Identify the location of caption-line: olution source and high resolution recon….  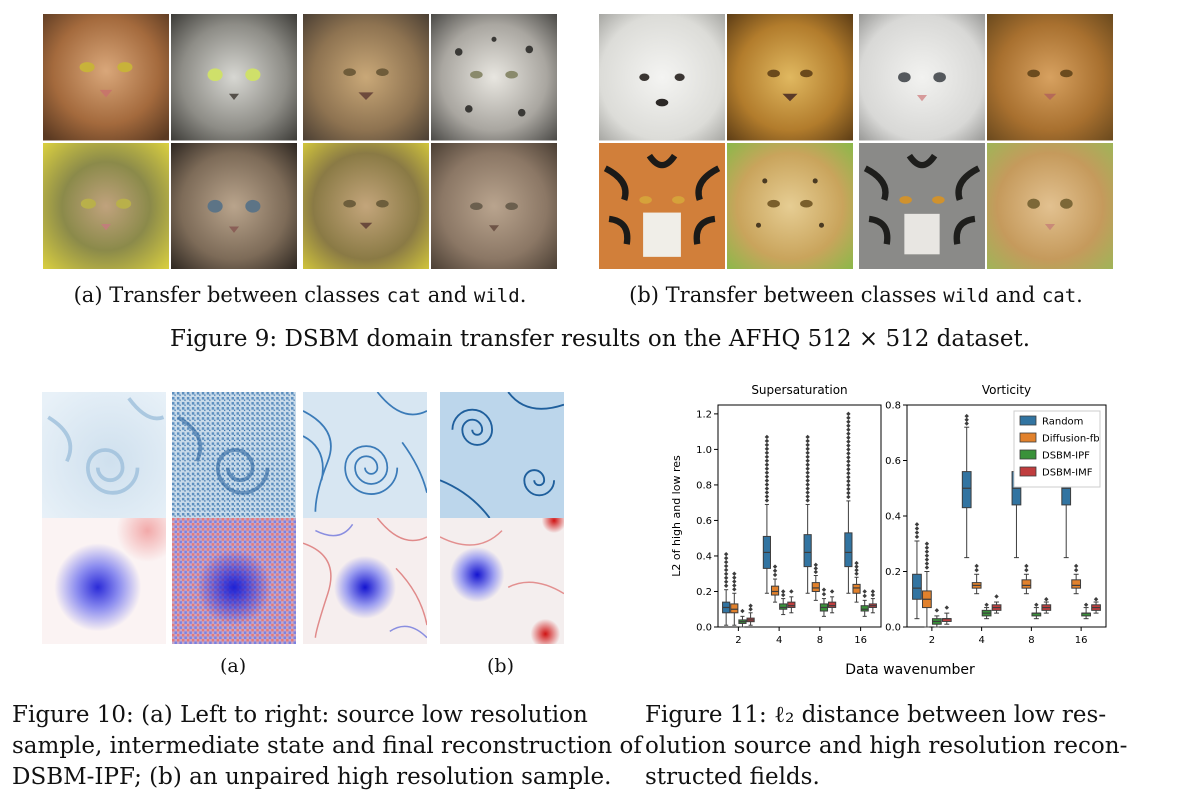
(886, 746).